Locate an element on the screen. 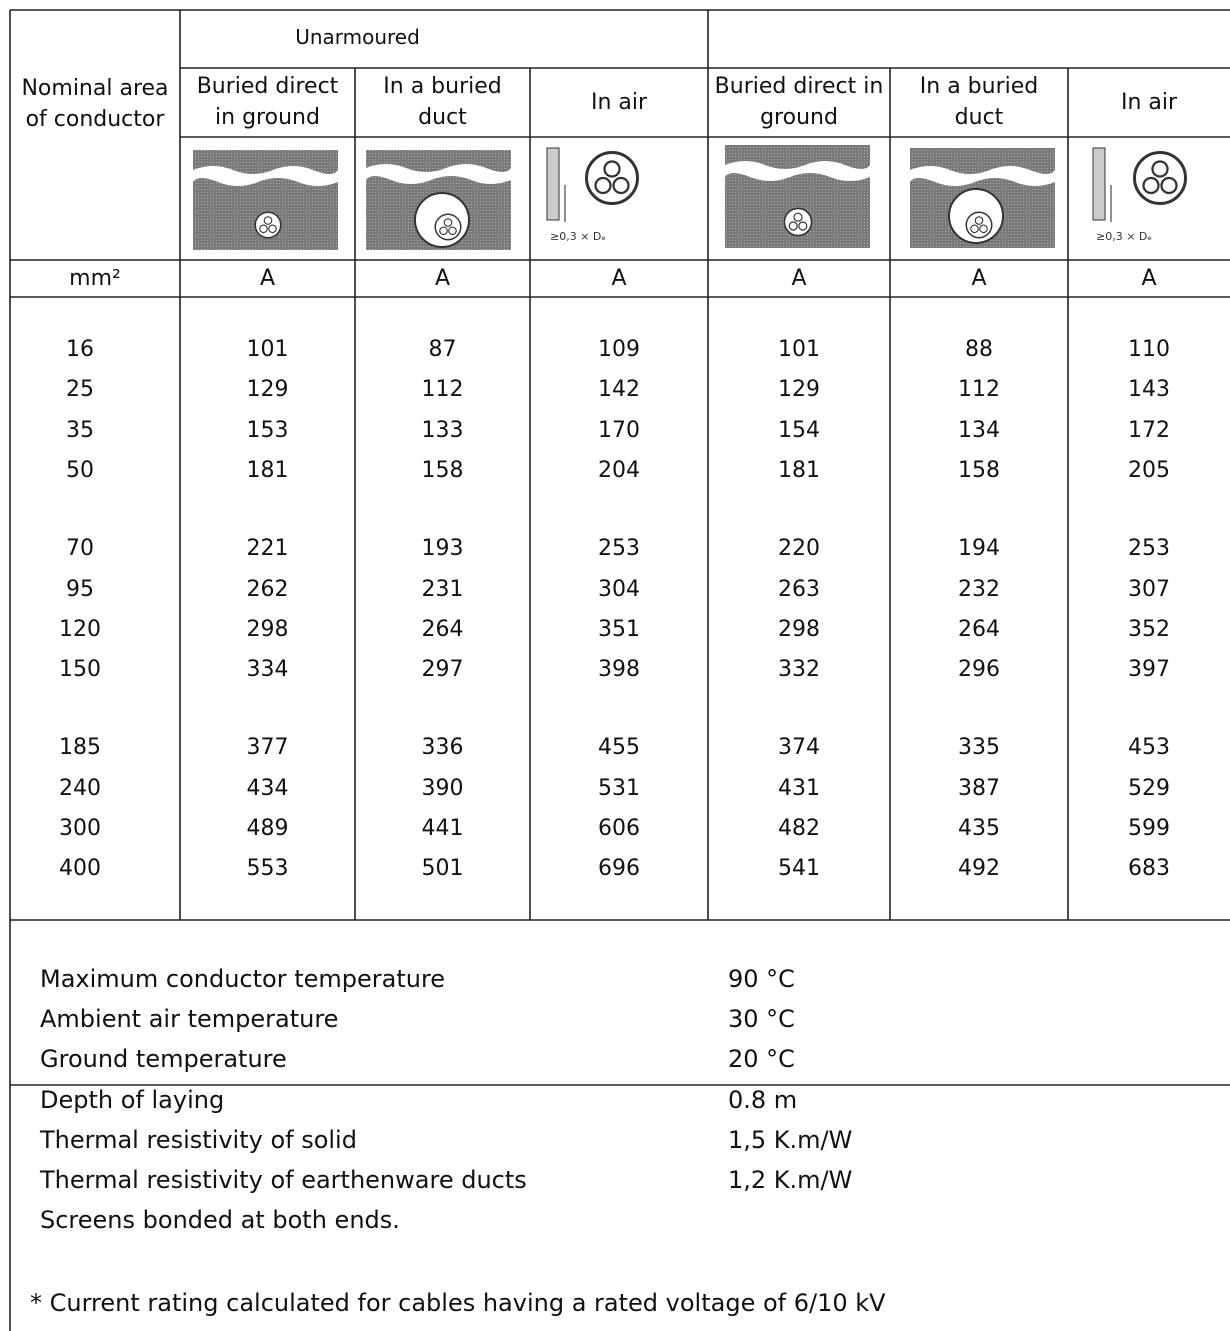 This screenshot has width=1230, height=1331. condition-value: 30 °C is located at coordinates (761, 1019).